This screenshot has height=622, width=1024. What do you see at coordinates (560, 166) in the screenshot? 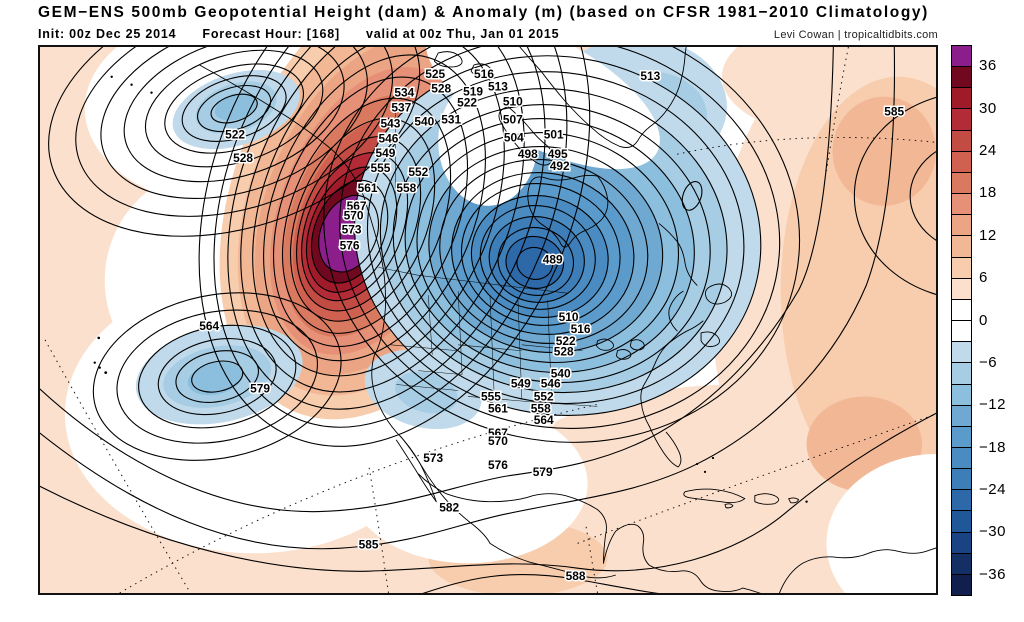
I see `contour-label: 492` at bounding box center [560, 166].